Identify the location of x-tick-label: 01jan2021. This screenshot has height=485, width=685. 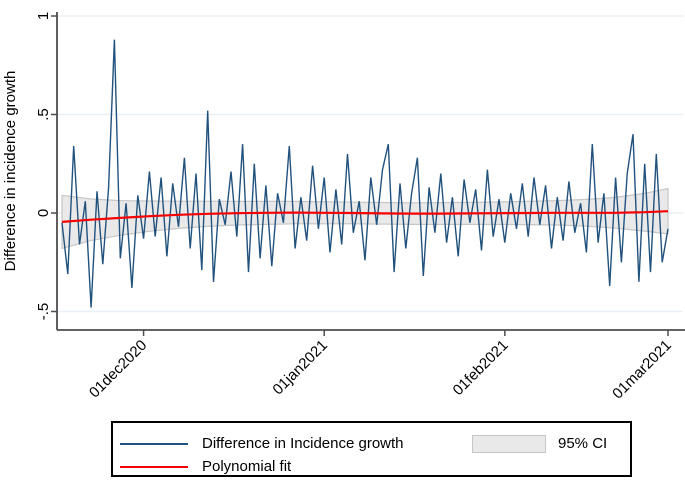
(300, 368).